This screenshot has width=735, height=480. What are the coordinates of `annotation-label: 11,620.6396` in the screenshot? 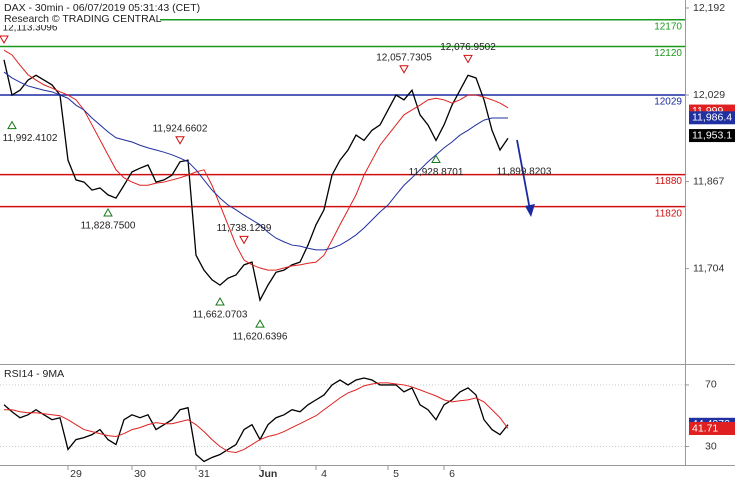 It's located at (260, 337).